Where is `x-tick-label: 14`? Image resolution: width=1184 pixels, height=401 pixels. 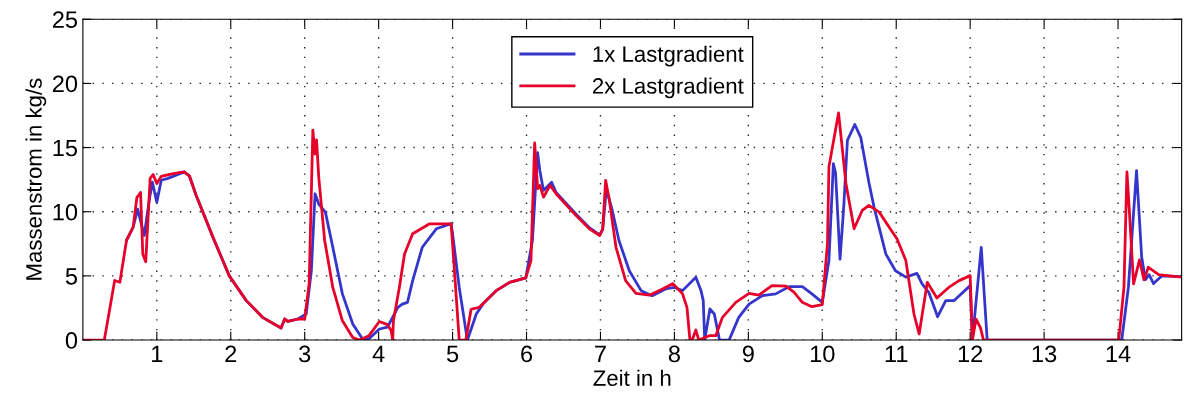 x-tick-label: 14 is located at coordinates (1118, 354).